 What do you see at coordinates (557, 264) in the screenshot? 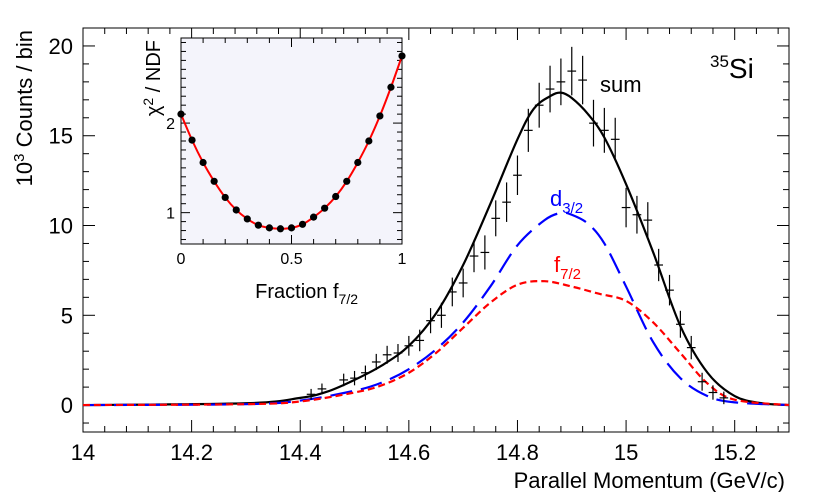
I see `series-label-f7-2-base: f` at bounding box center [557, 264].